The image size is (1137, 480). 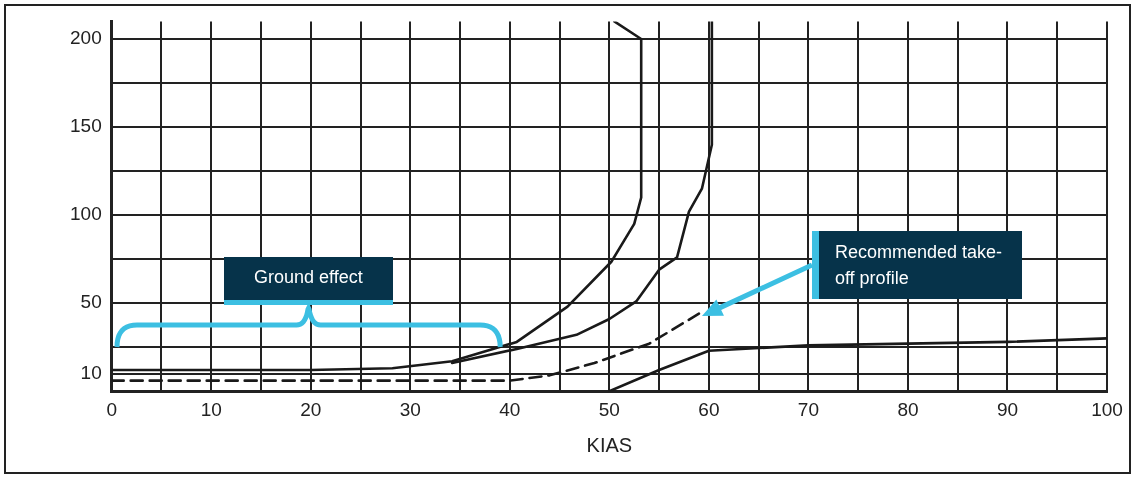 I want to click on y-tick-label: 10, so click(x=91, y=372).